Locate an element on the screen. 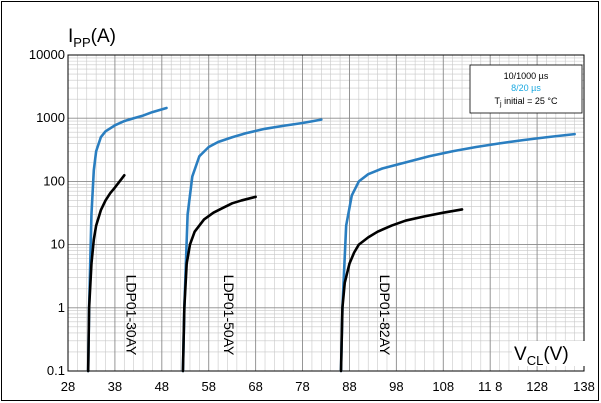  series-line-ldp01-30ay-8-20us is located at coordinates (127, 239).